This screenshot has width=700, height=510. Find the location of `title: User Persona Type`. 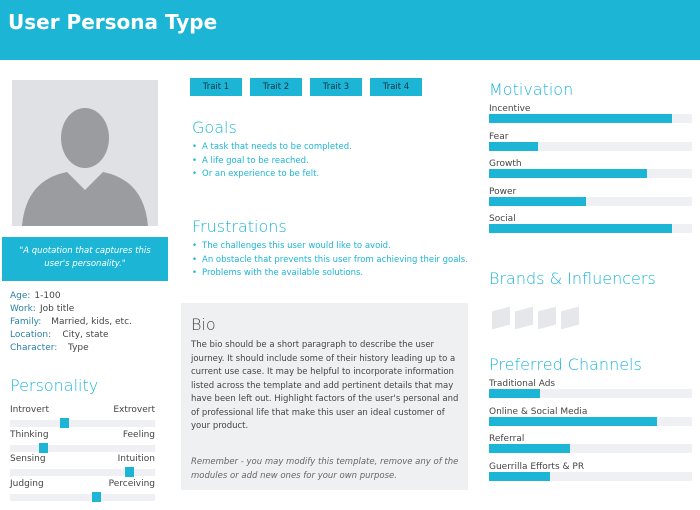

title: User Persona Type is located at coordinates (113, 22).